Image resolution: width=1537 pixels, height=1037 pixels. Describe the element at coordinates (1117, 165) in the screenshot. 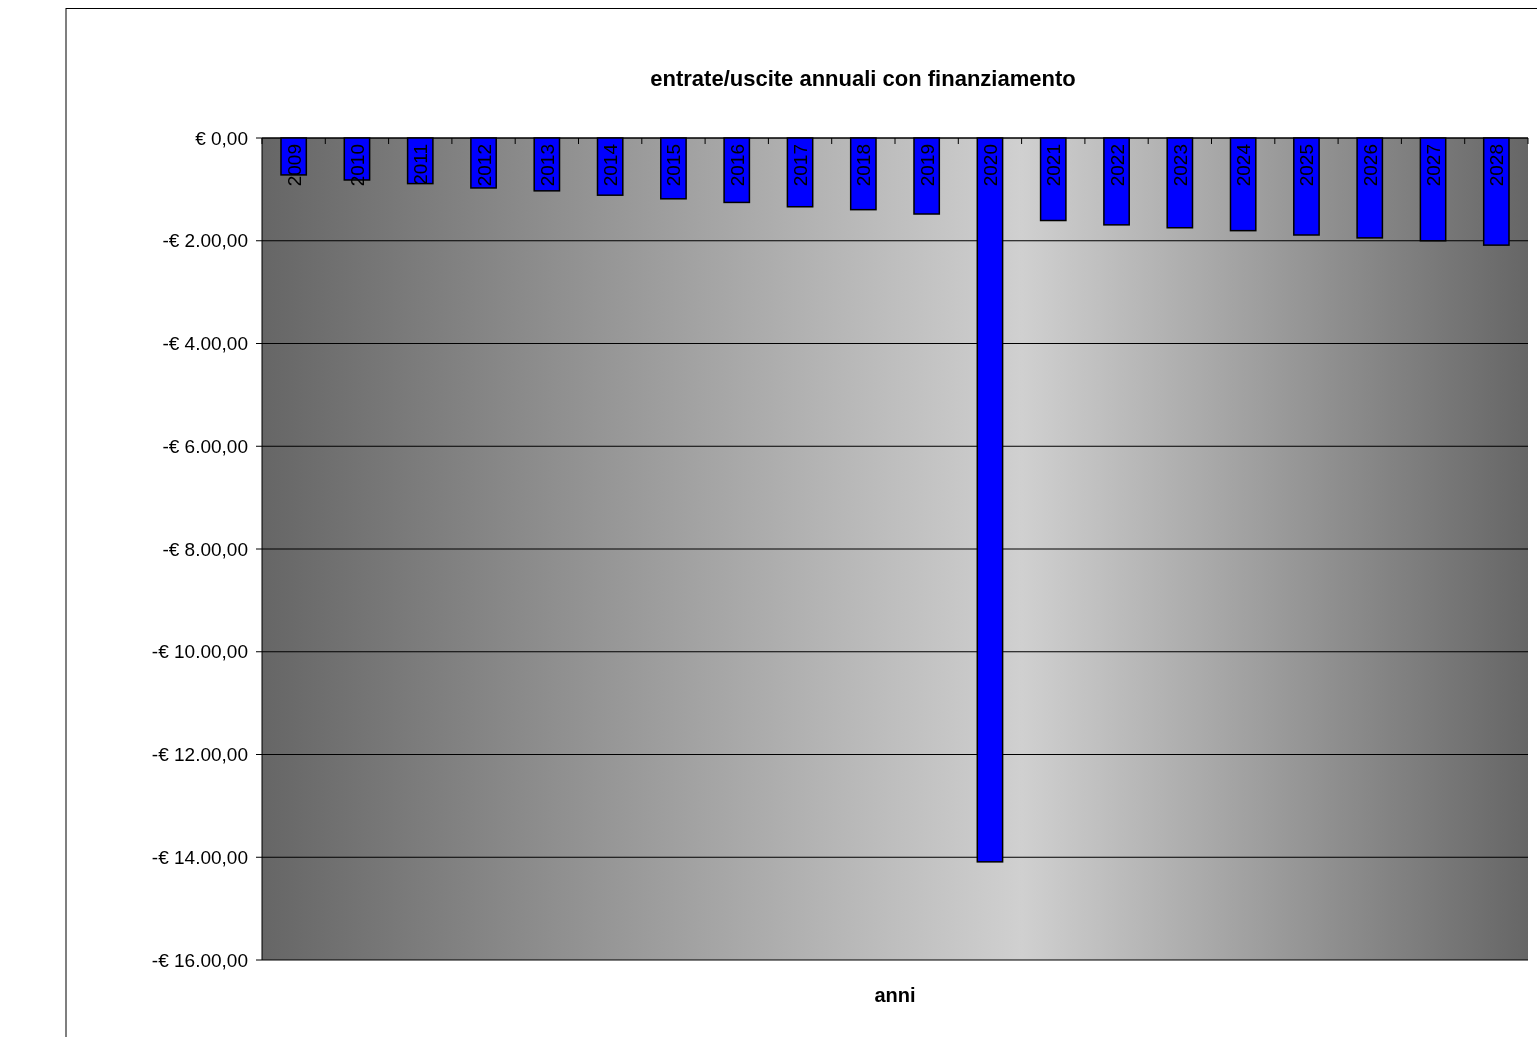

I see `x-tick-label: 2022` at that location.